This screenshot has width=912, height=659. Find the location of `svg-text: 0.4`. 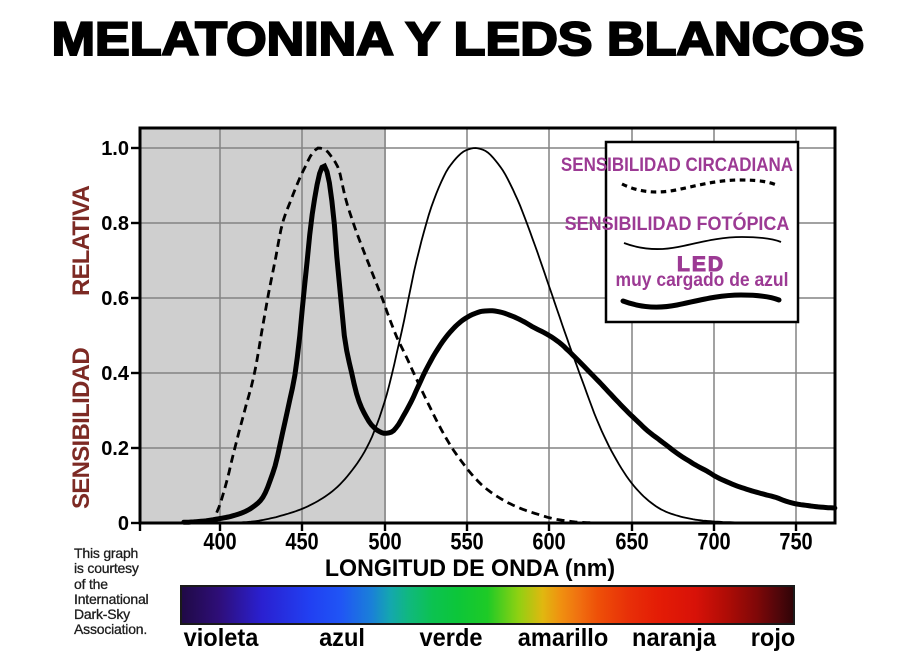

svg-text: 0.4 is located at coordinates (115, 374).